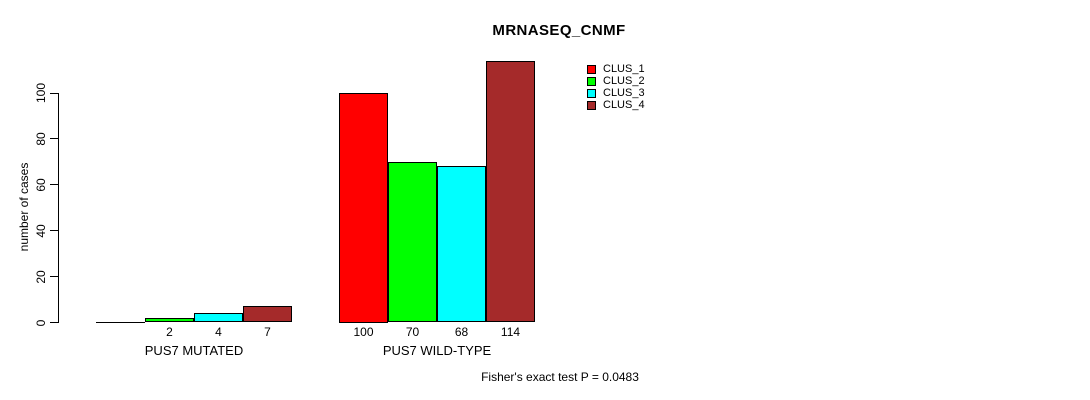 The width and height of the screenshot is (1090, 400). Describe the element at coordinates (267, 314) in the screenshot. I see `bar-clus_4-group1` at that location.